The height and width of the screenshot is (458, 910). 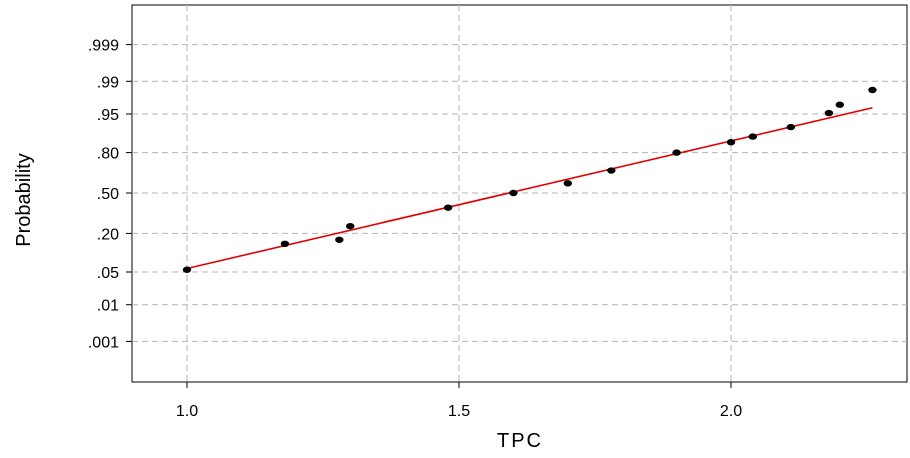 I want to click on x-axis-ticks: 1.0 1.5 2.0, so click(x=459, y=401).